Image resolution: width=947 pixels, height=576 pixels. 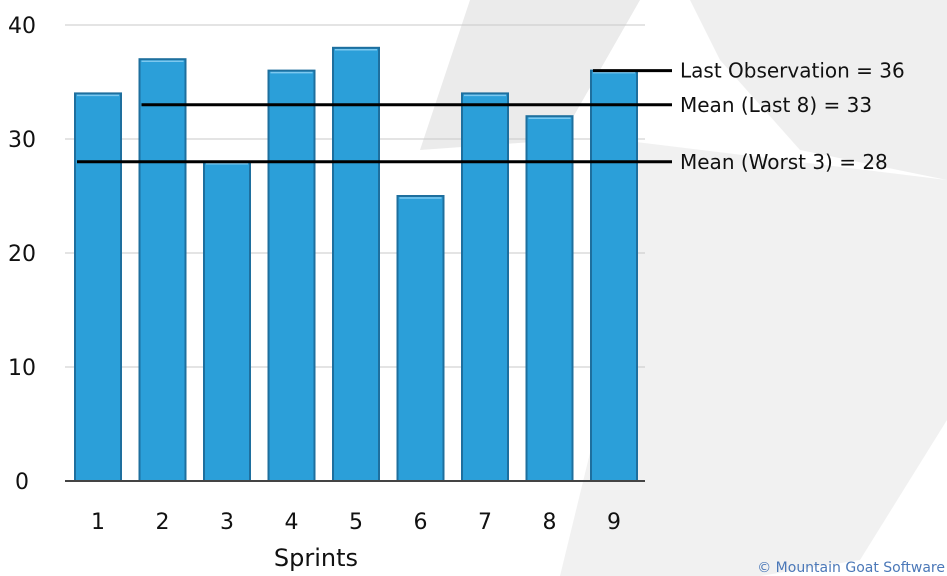 What do you see at coordinates (776, 105) in the screenshot?
I see `reference-line-label: Mean (Last 8) = 33` at bounding box center [776, 105].